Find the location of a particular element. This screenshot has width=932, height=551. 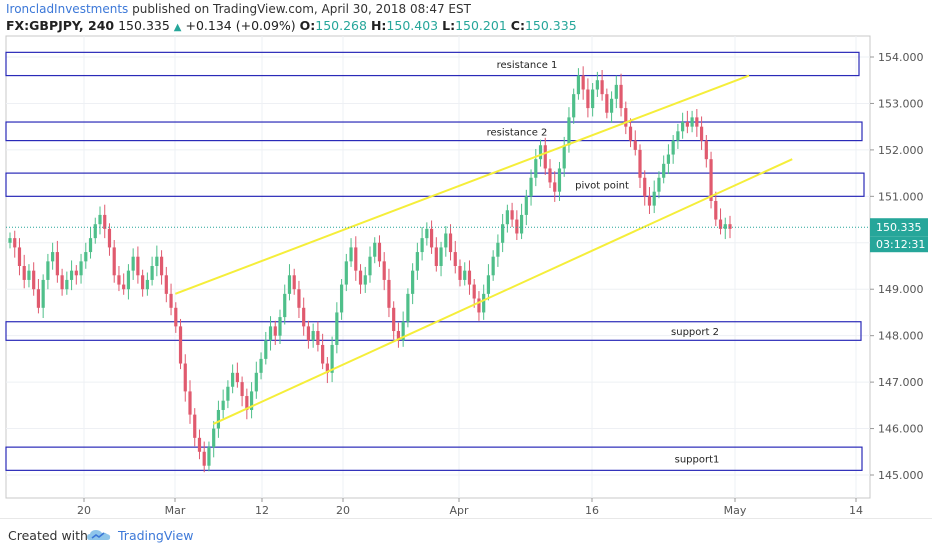

up-arrow-icon: ▲ is located at coordinates (177, 27).